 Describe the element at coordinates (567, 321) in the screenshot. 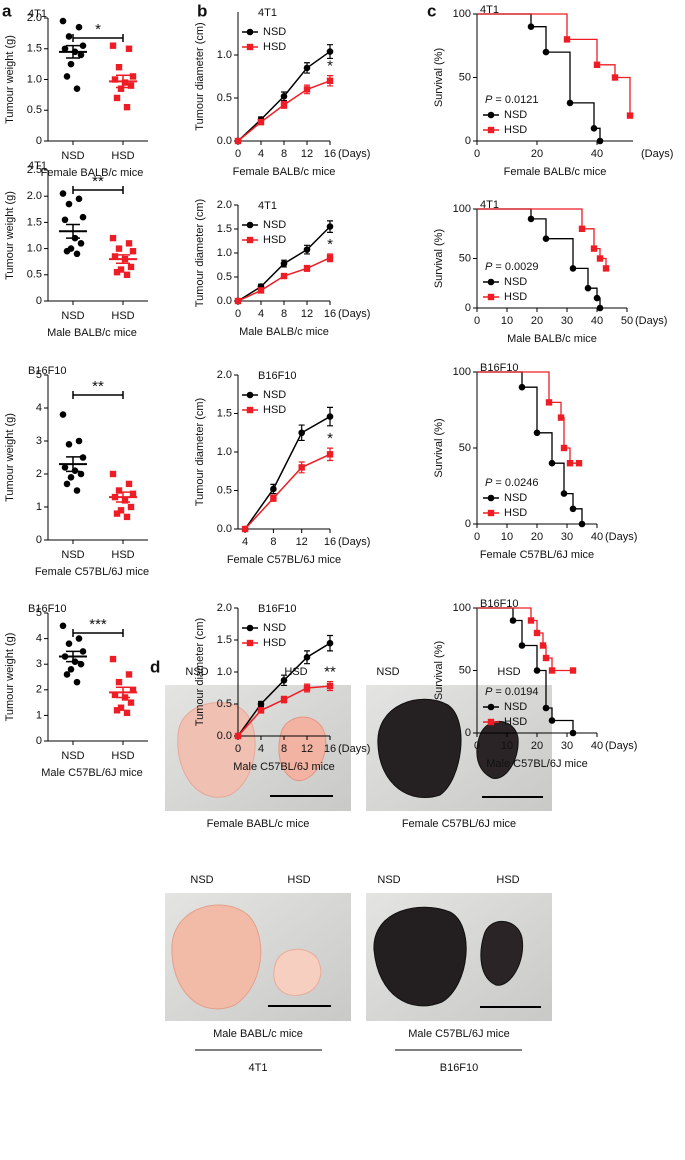

I see `x-tick-label: 30` at that location.